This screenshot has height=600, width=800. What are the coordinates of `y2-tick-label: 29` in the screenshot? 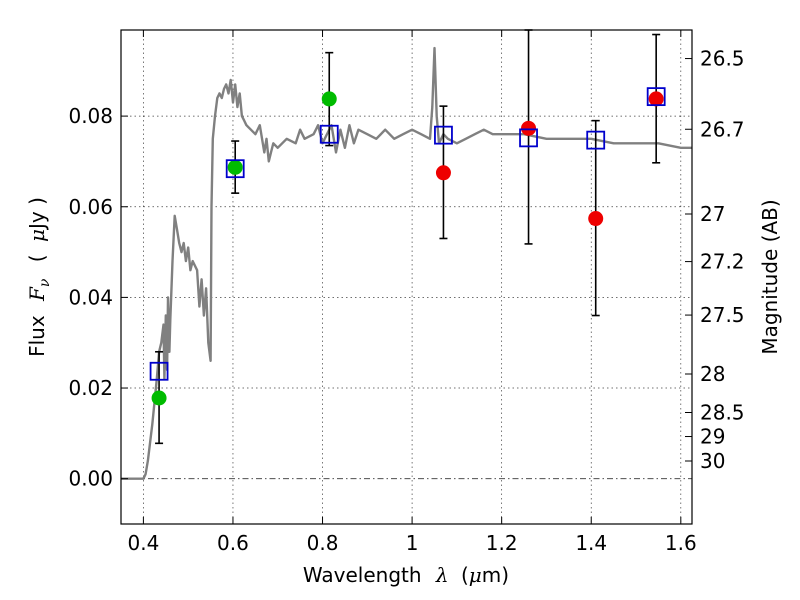 It's located at (712, 437).